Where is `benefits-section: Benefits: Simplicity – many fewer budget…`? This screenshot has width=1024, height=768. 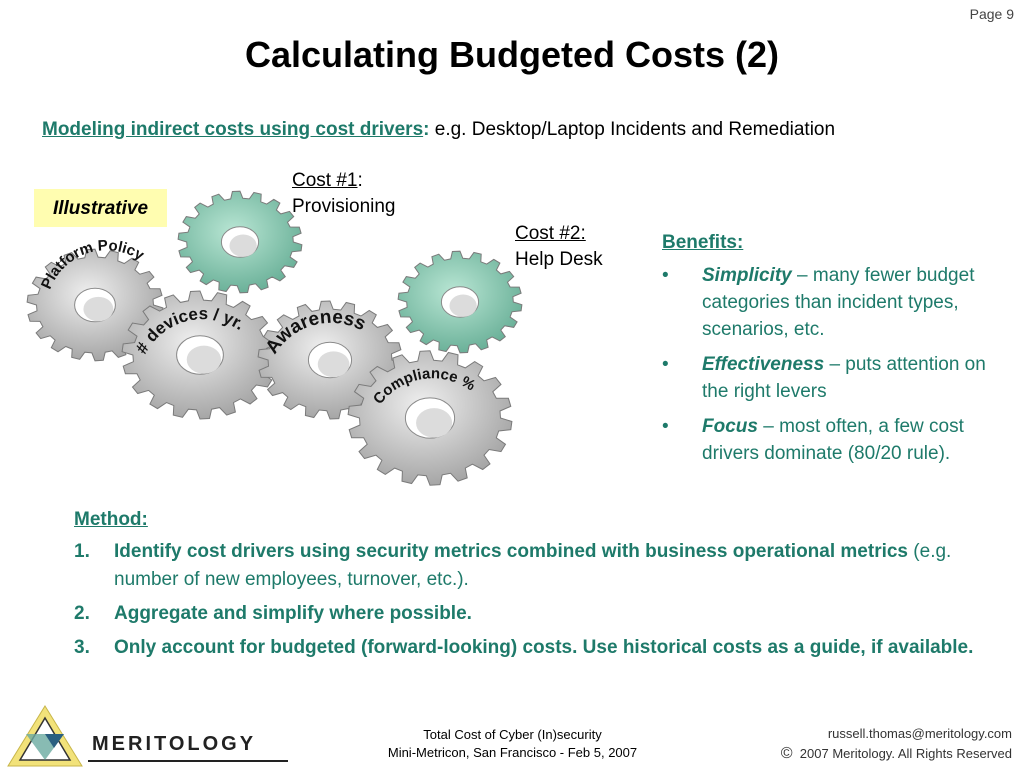 benefits-section: Benefits: Simplicity – many fewer budget… is located at coordinates (837, 352).